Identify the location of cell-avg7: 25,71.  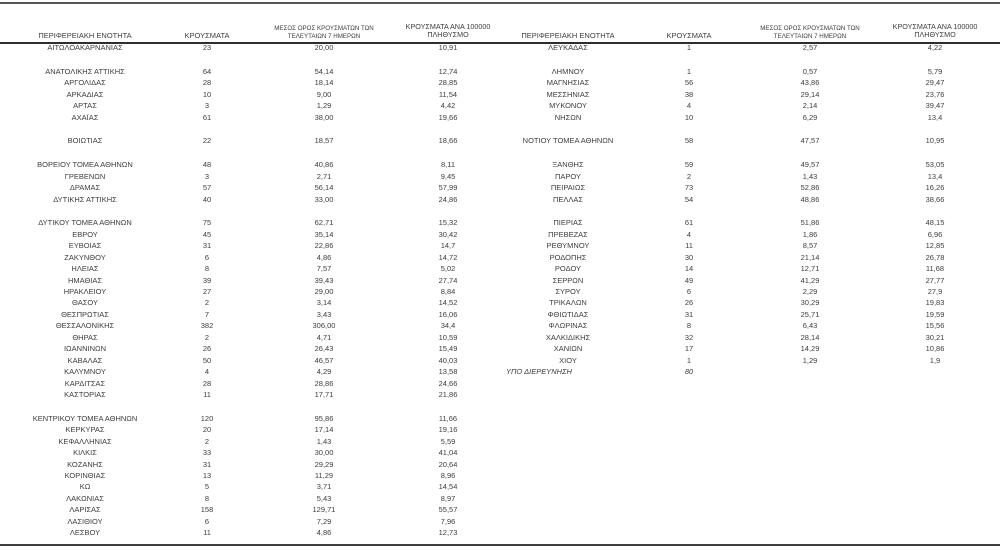
(810, 314).